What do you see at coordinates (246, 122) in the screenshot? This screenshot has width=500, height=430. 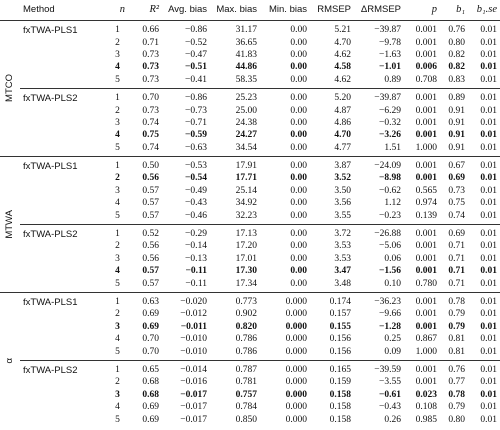 I see `value-cell: 24.38` at bounding box center [246, 122].